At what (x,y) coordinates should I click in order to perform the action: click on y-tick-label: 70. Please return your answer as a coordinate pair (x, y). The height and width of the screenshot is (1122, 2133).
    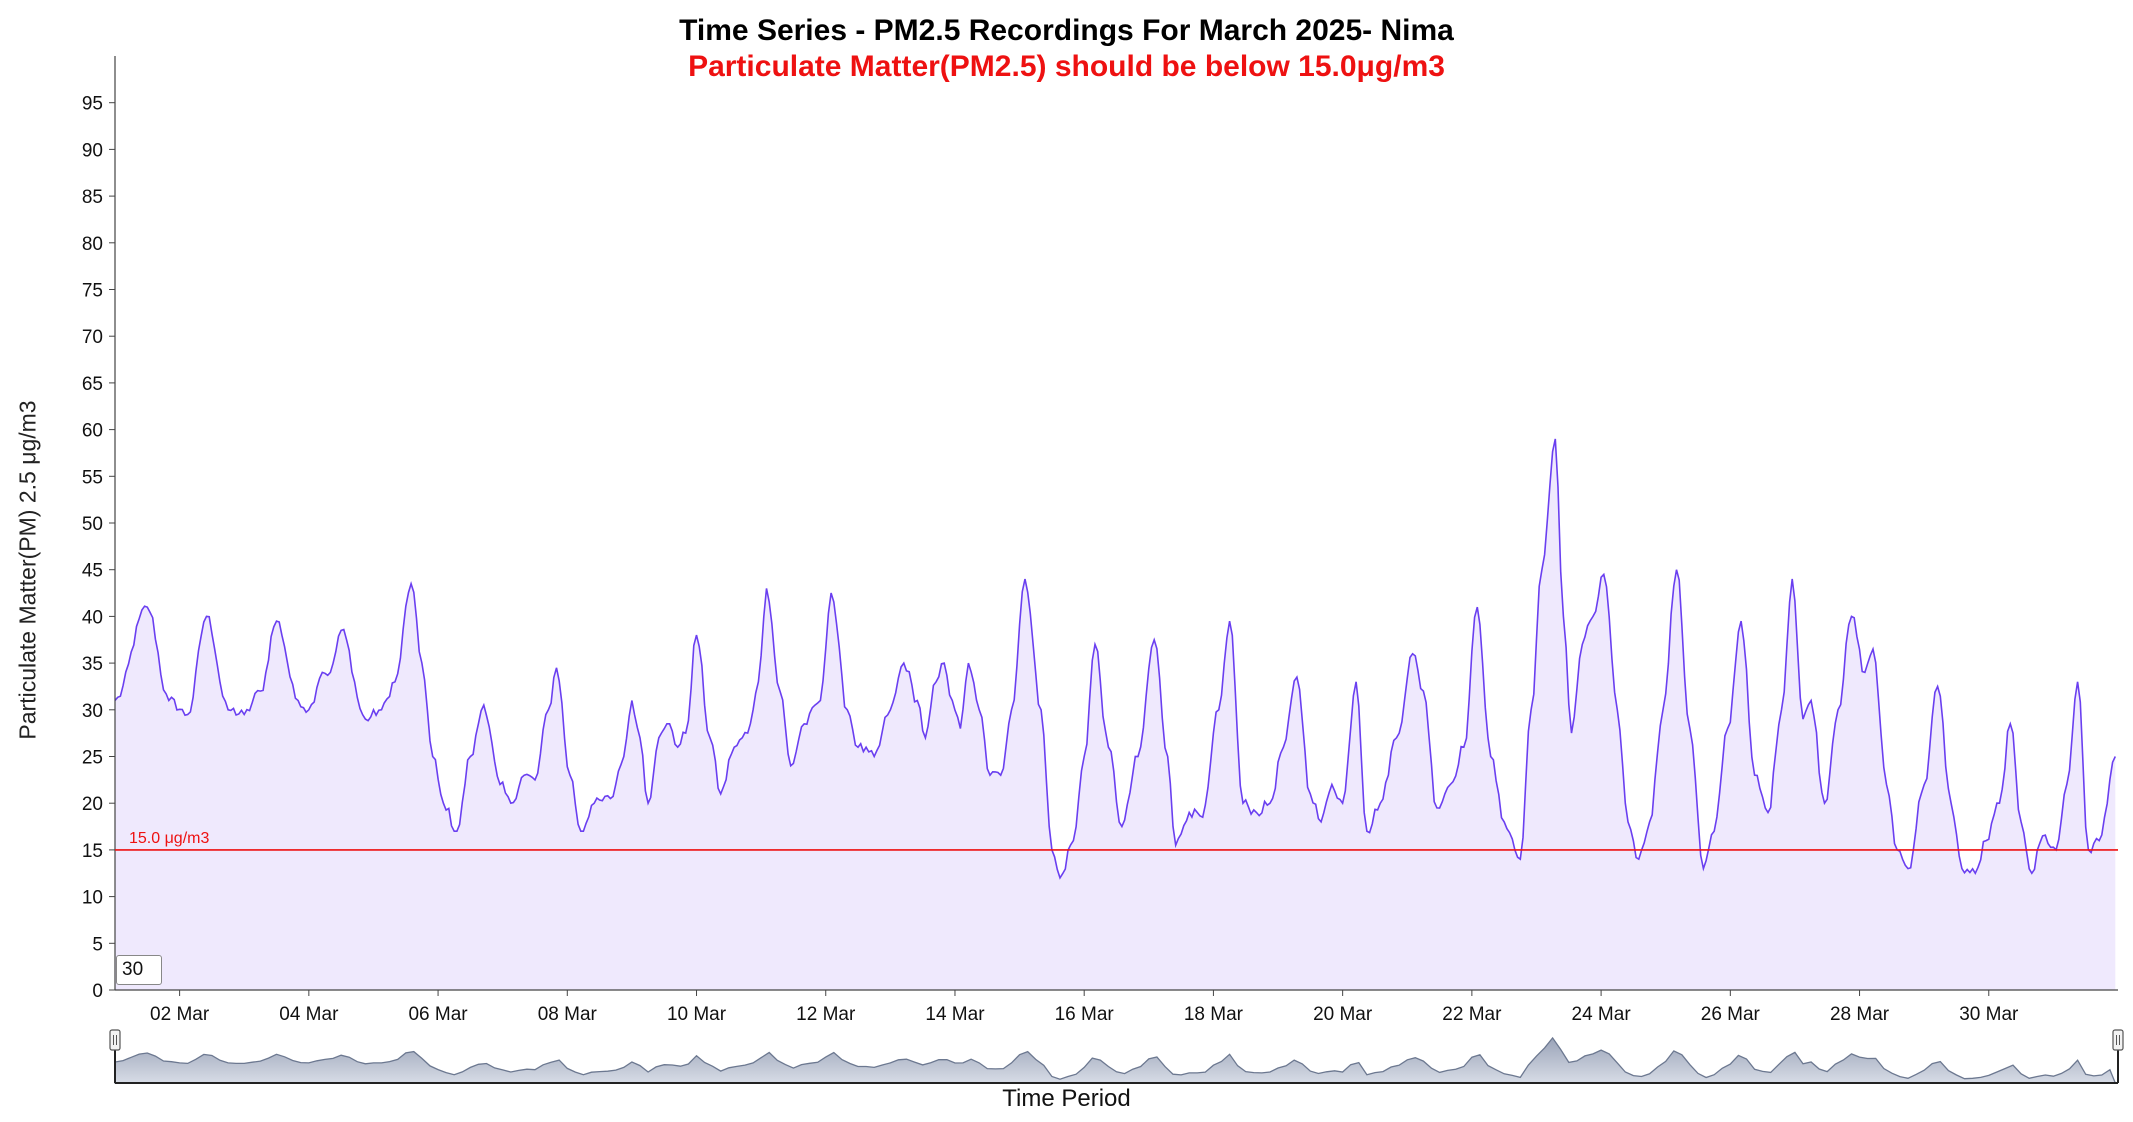
    Looking at the image, I should click on (92, 337).